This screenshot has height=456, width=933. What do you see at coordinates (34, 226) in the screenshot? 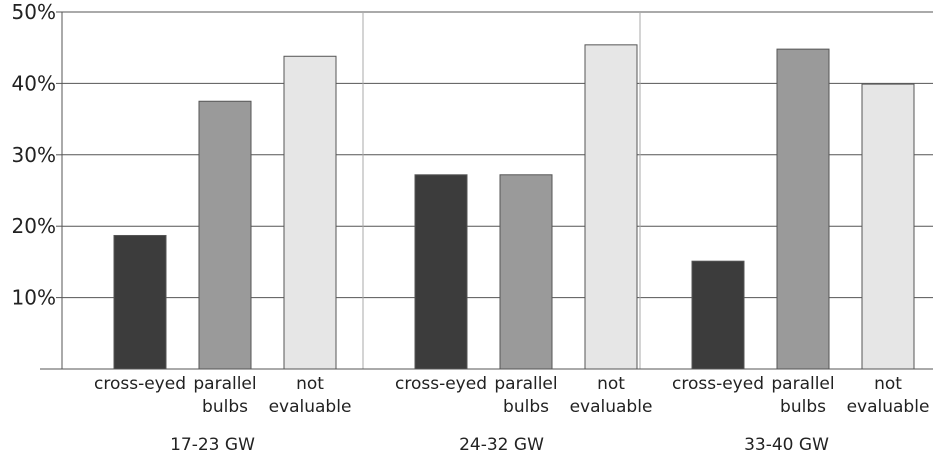
I see `y-tick-label: 20%` at bounding box center [34, 226].